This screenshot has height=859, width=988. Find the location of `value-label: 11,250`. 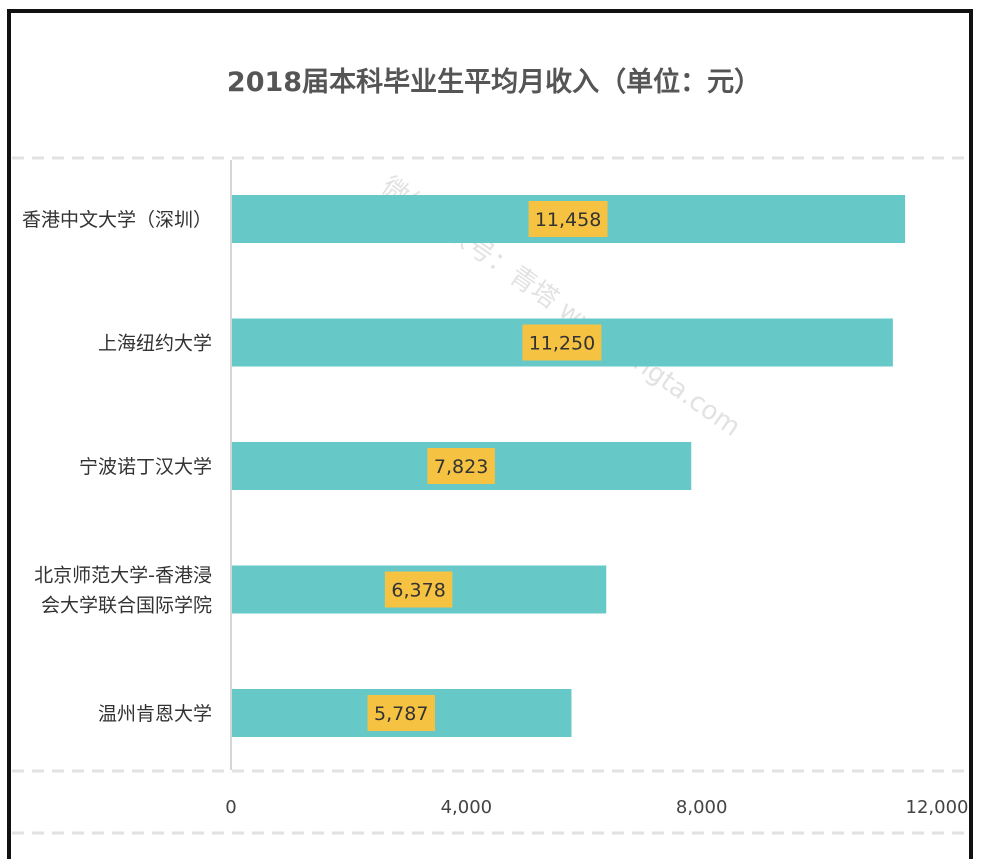

value-label: 11,250 is located at coordinates (562, 344).